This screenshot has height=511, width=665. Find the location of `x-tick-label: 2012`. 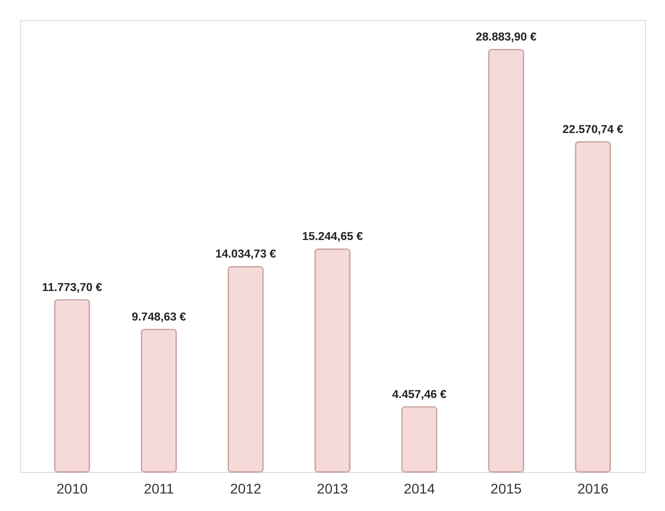

x-tick-label: 2012 is located at coordinates (246, 488).